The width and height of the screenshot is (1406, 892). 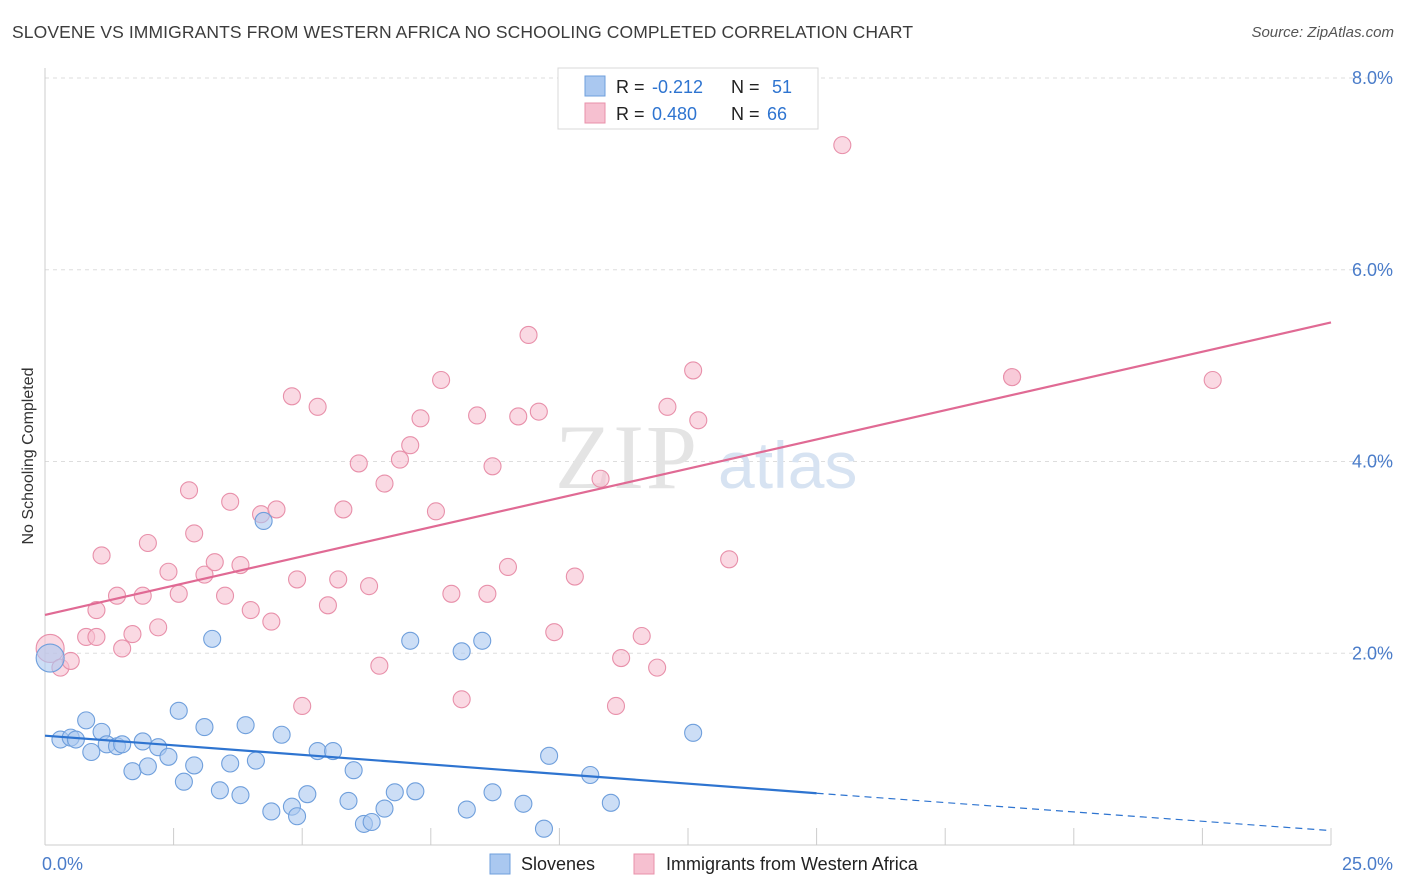 I want to click on bottom-legend-swatch-immigrants, so click(x=644, y=864).